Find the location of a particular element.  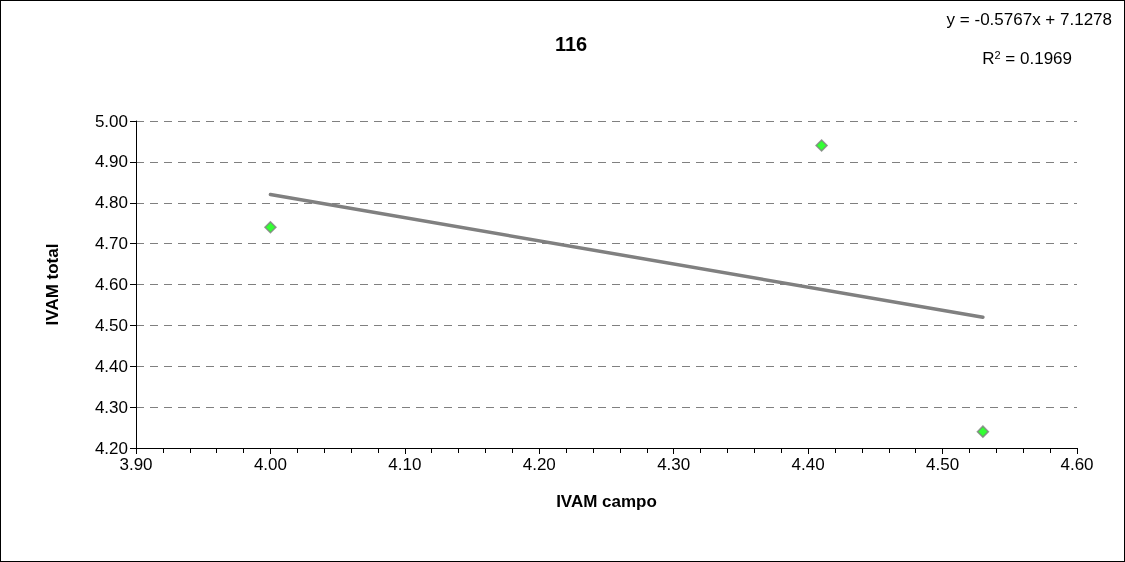

y-tick-label: 4.50 is located at coordinates (111, 325).